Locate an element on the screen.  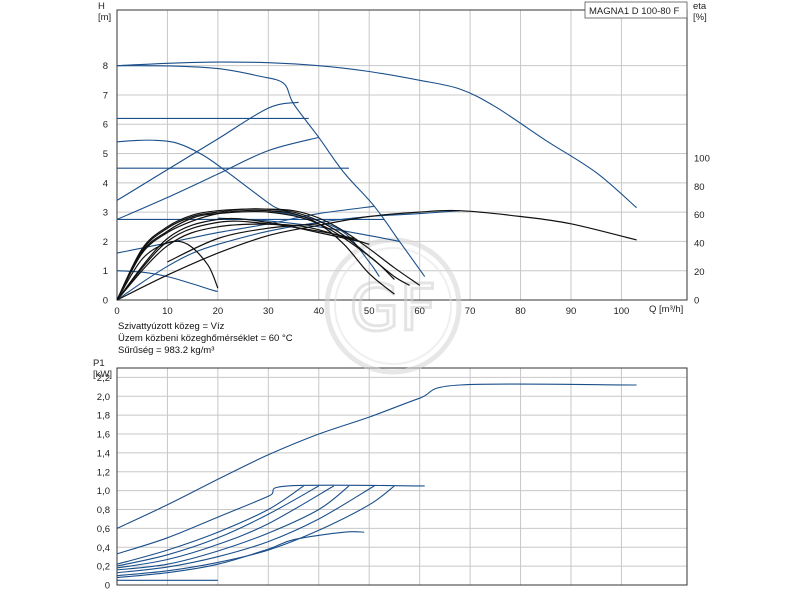
head-x-tick-label: 40 is located at coordinates (318, 311).